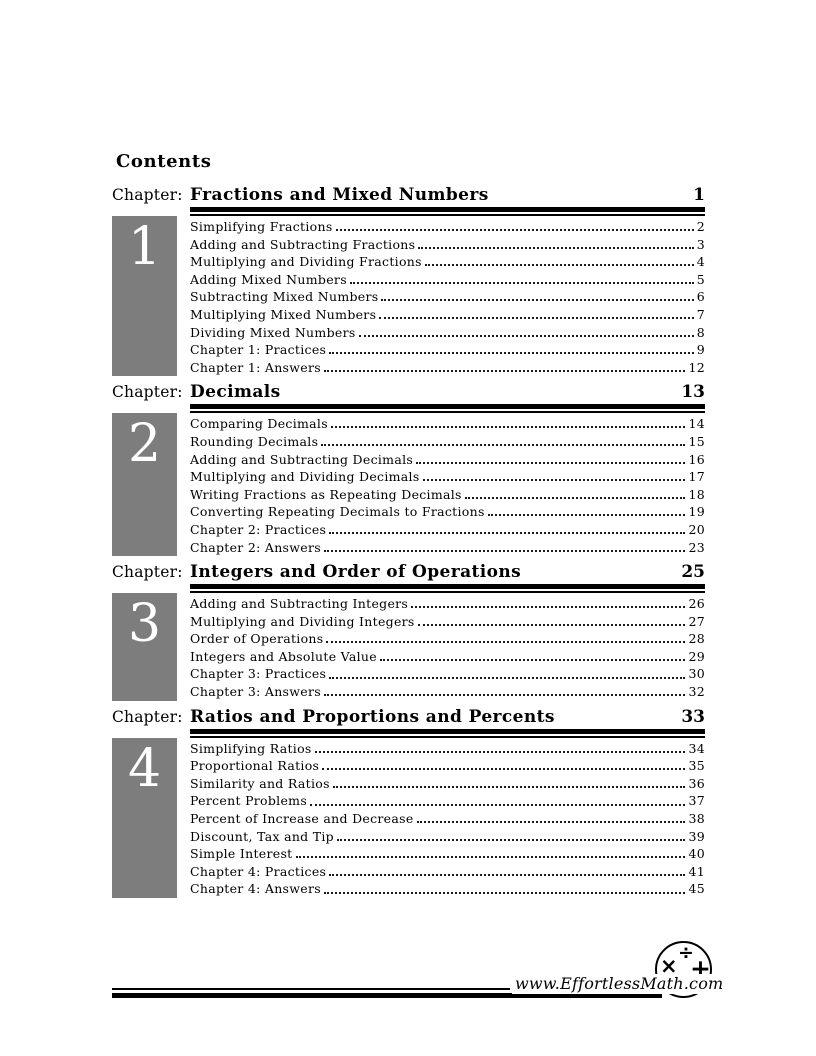  I want to click on toc-entry: Multiplying and Dividing Fractions 4, so click(447, 262).